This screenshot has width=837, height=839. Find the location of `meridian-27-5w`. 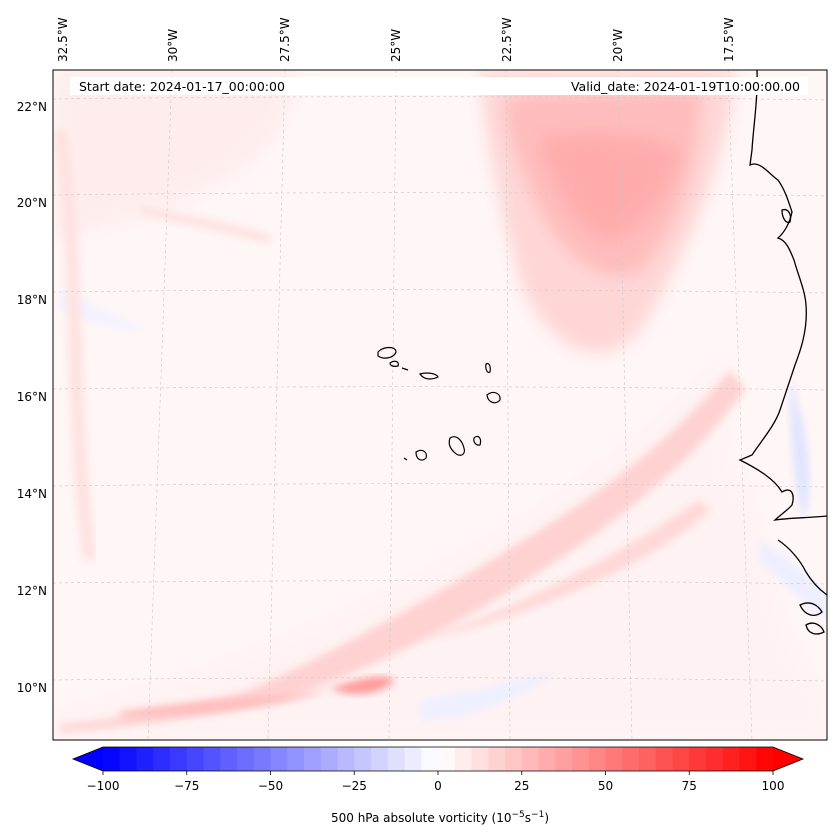

meridian-27-5w is located at coordinates (276, 405).